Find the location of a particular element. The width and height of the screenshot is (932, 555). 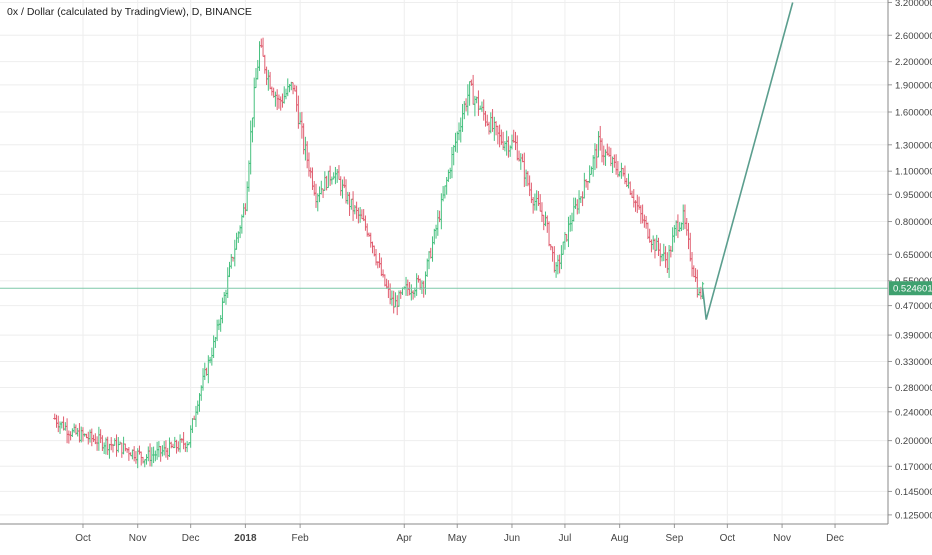

y-tick-label: 1.600000 is located at coordinates (913, 112).